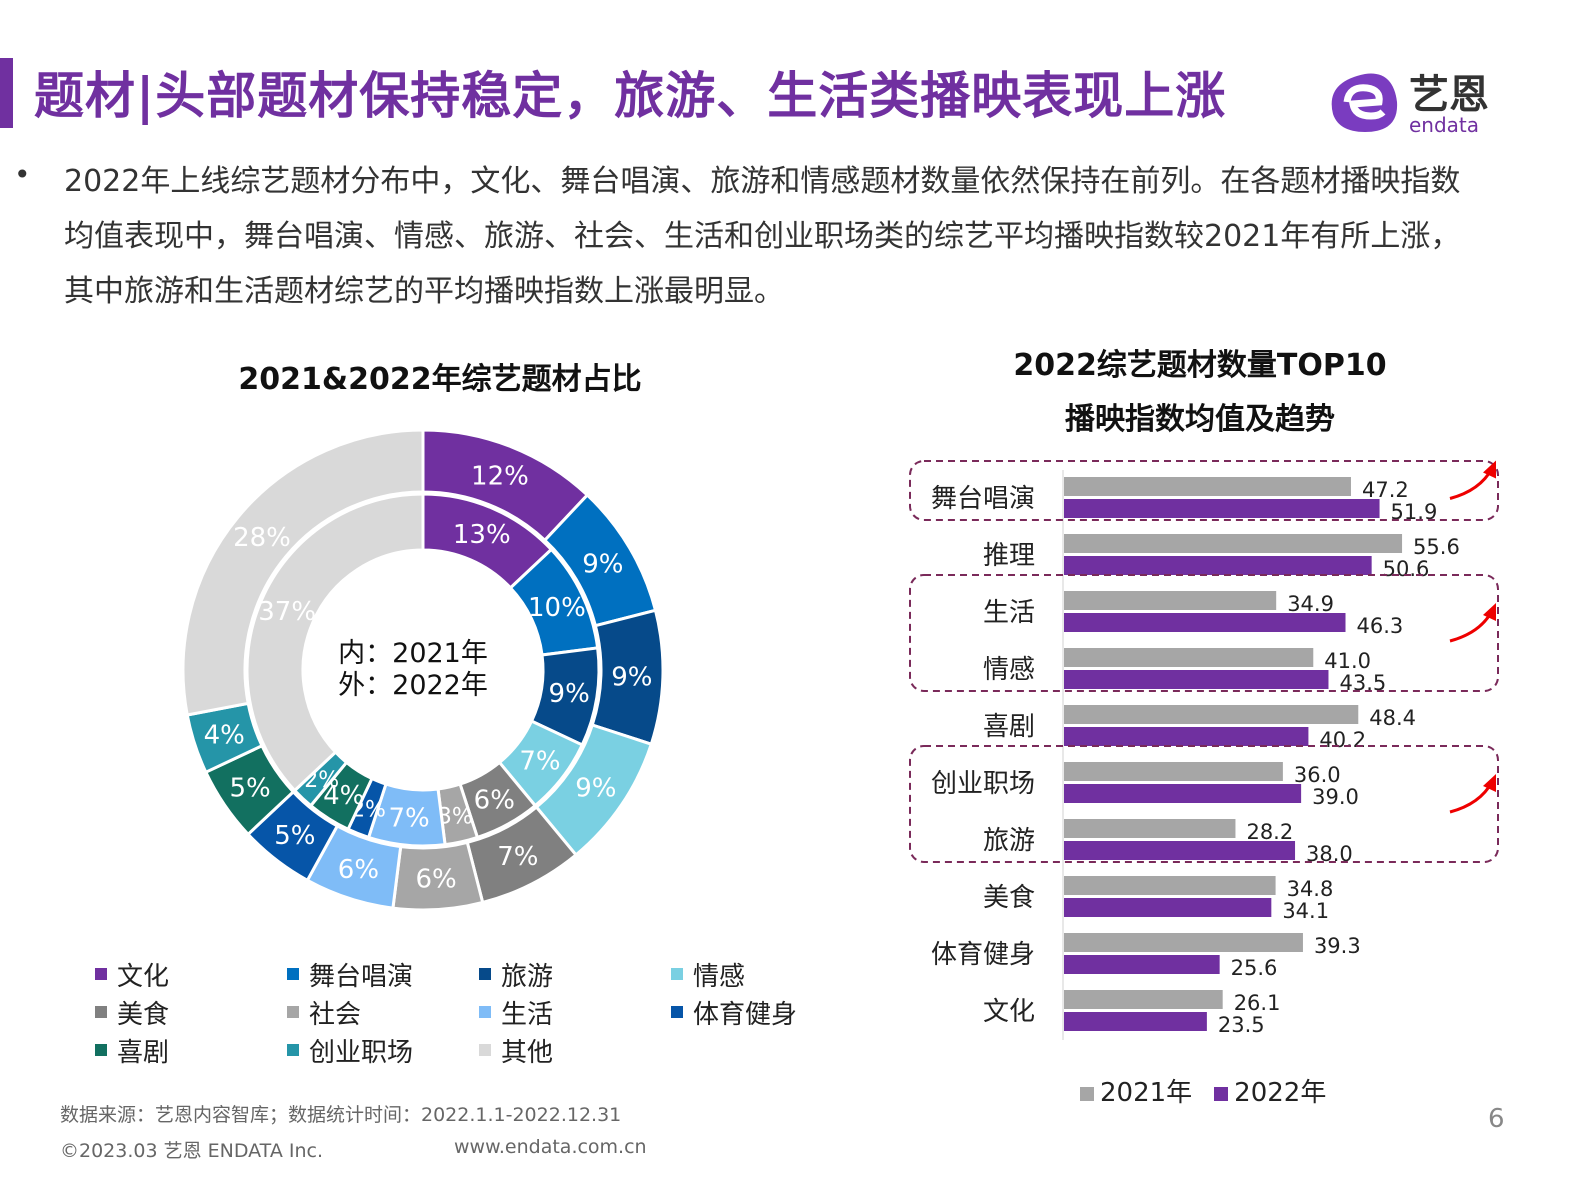 The image size is (1587, 1190). Describe the element at coordinates (1170, 885) in the screenshot. I see `bar-2021年-美食` at that location.